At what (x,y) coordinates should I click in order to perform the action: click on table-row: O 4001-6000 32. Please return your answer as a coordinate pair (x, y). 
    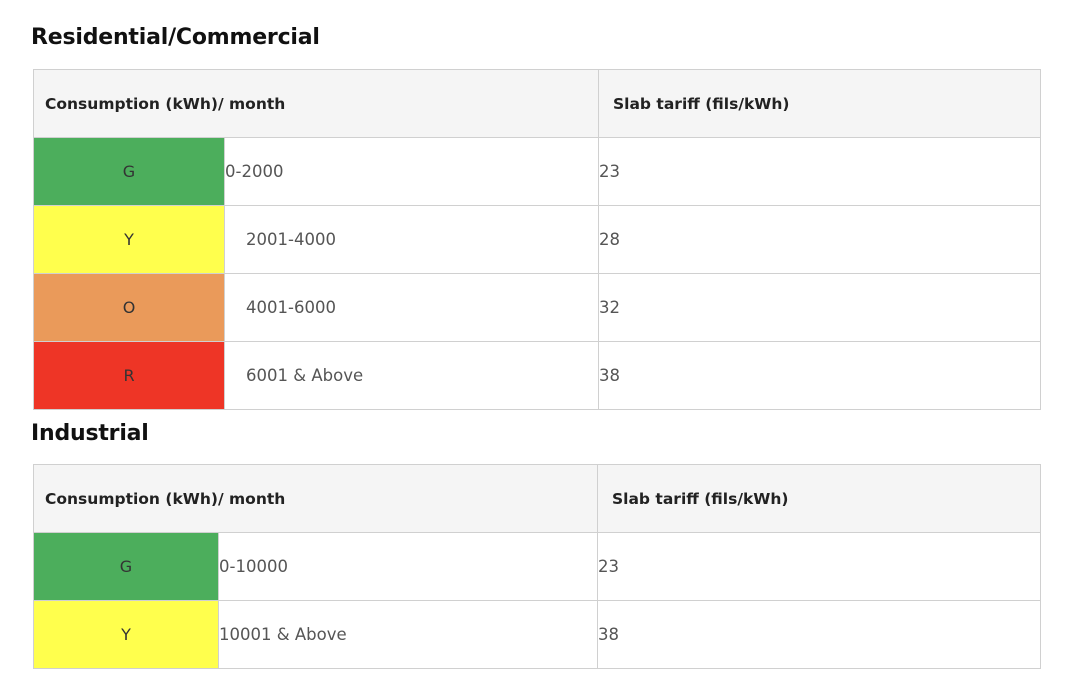
    Looking at the image, I should click on (537, 307).